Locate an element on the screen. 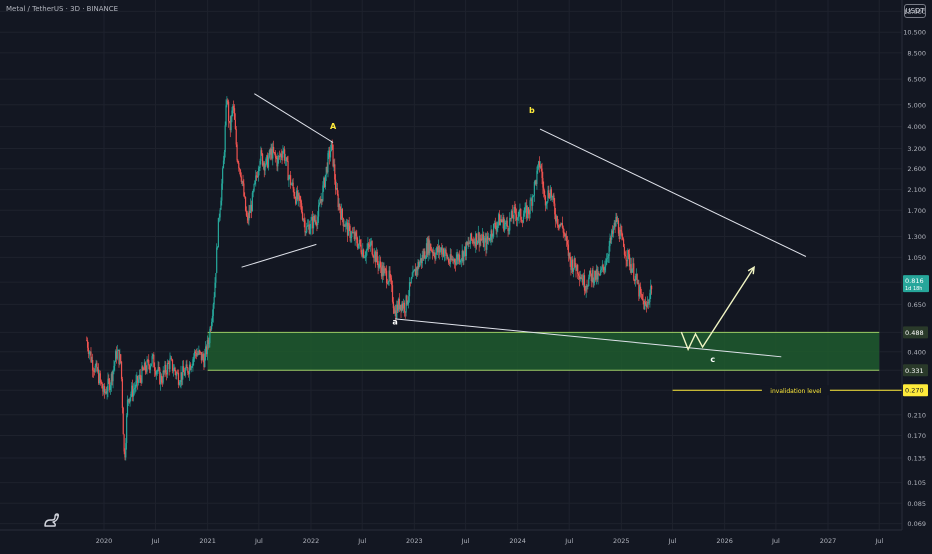 This screenshot has width=932, height=554. price-tick-label: 2.100 is located at coordinates (916, 190).